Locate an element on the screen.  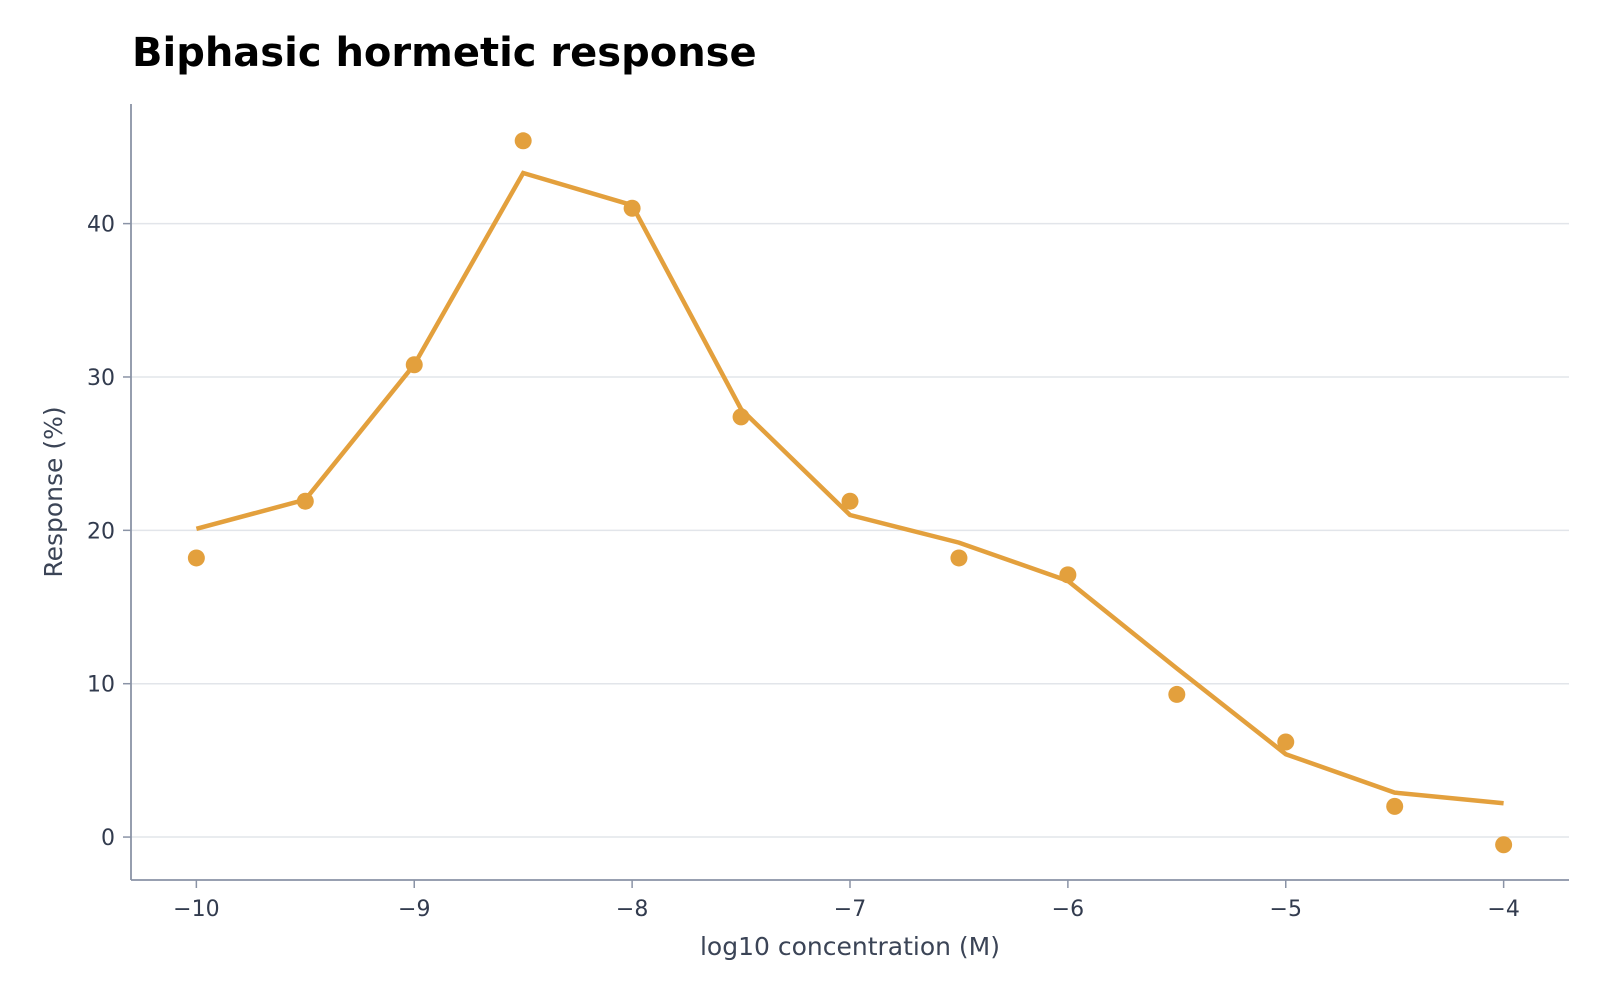
x-tick-label: −10 is located at coordinates (196, 909).